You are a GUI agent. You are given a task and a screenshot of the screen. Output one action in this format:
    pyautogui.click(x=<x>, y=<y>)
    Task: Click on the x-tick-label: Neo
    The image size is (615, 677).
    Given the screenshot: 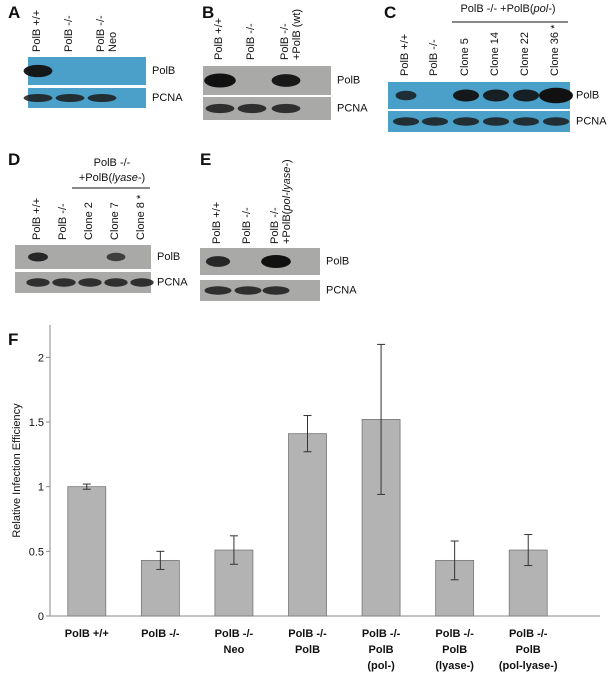 What is the action you would take?
    pyautogui.click(x=234, y=650)
    